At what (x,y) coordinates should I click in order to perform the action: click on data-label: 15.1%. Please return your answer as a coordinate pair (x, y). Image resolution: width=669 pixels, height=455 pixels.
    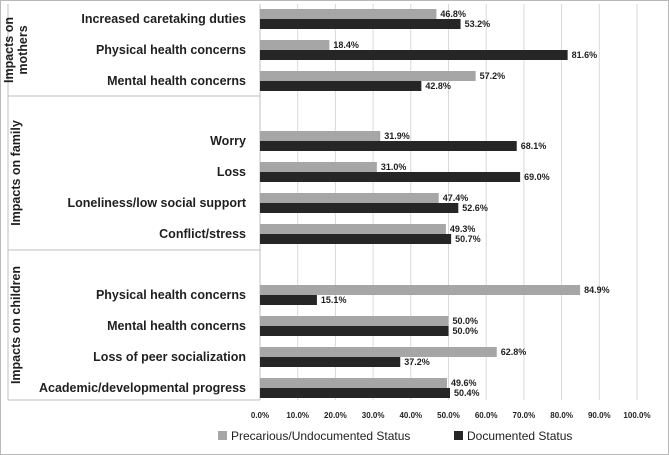
    Looking at the image, I should click on (334, 300).